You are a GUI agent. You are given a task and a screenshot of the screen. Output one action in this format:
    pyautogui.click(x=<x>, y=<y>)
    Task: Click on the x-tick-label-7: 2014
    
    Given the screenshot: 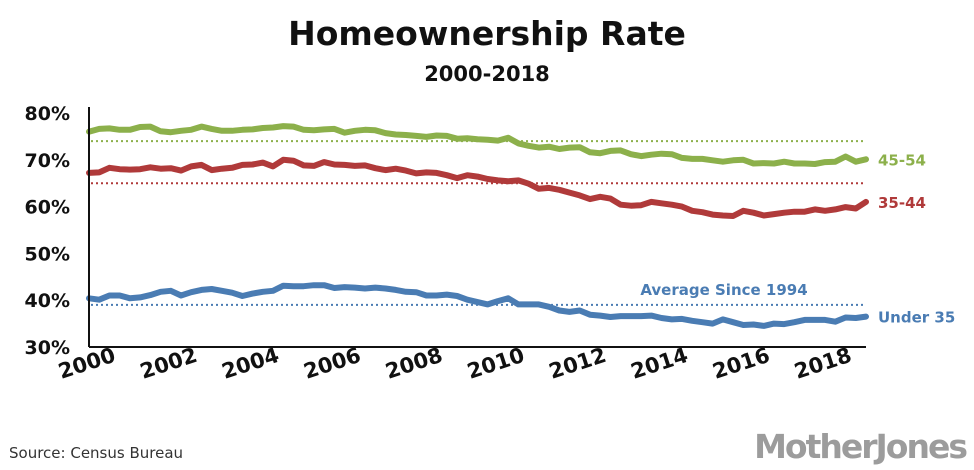 What is the action you would take?
    pyautogui.click(x=659, y=363)
    